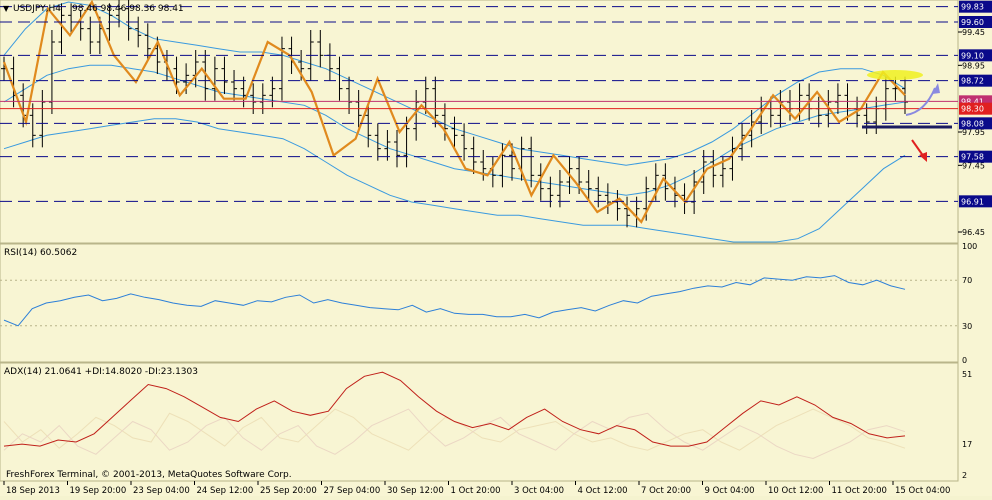  I want to click on time-tick-label: 9 Oct 04:00, so click(730, 491).